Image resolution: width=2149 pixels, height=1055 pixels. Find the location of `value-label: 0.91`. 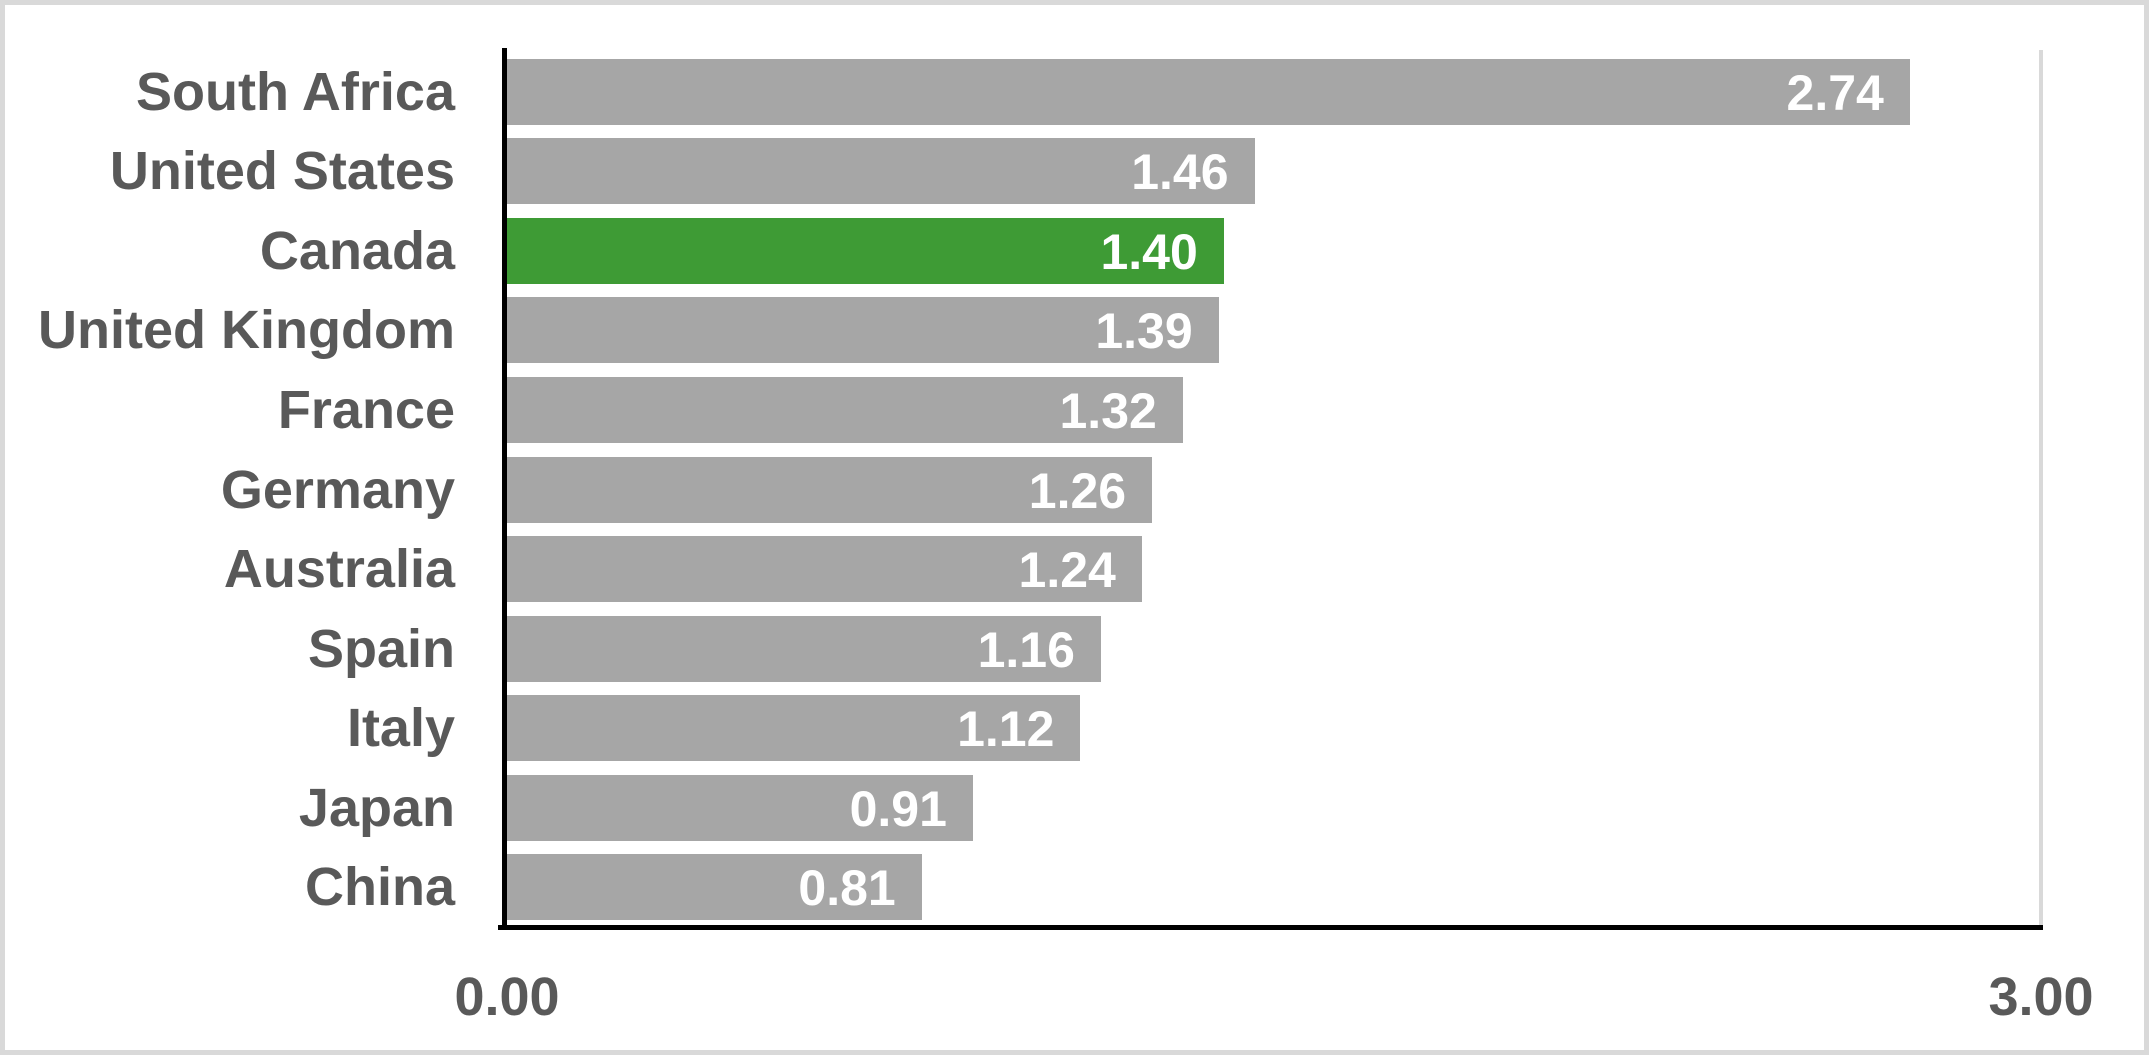

value-label: 0.91 is located at coordinates (898, 808).